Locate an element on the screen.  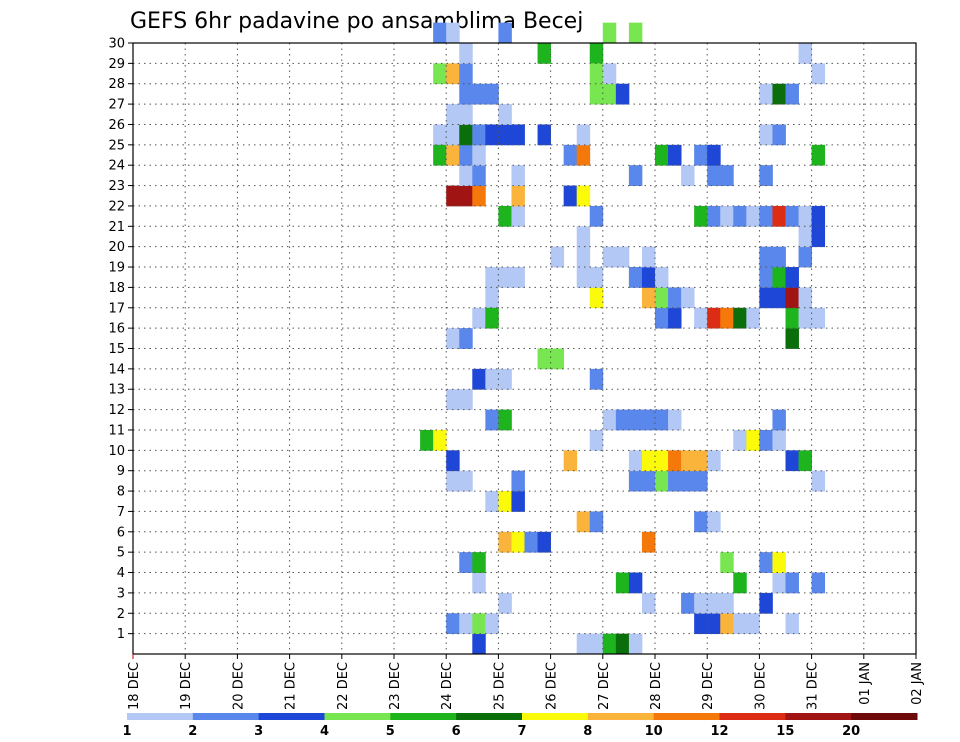
y-tick-label: 10 is located at coordinates (116, 451).